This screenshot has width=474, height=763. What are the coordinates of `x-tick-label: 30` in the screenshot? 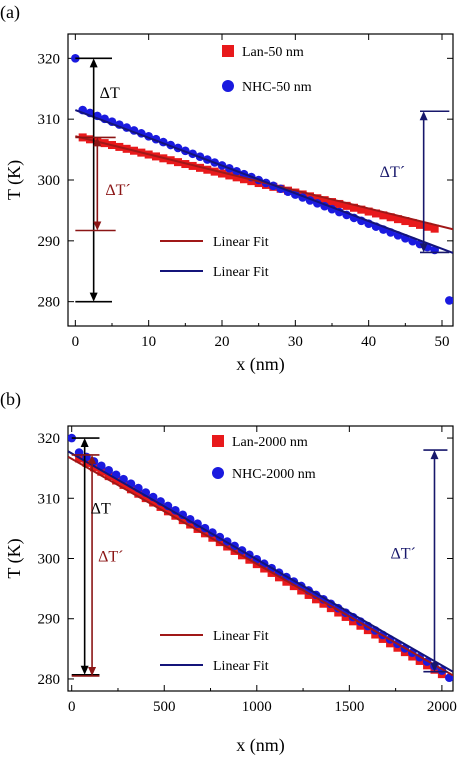 It's located at (295, 342).